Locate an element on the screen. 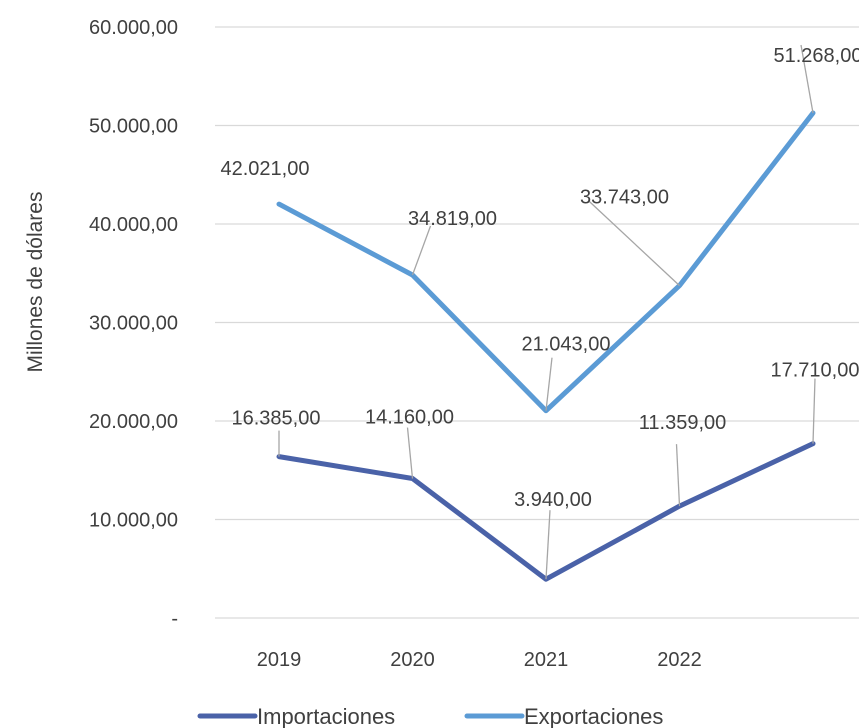 The width and height of the screenshot is (859, 728). y-tick-label: 50.000,00 is located at coordinates (133, 127).